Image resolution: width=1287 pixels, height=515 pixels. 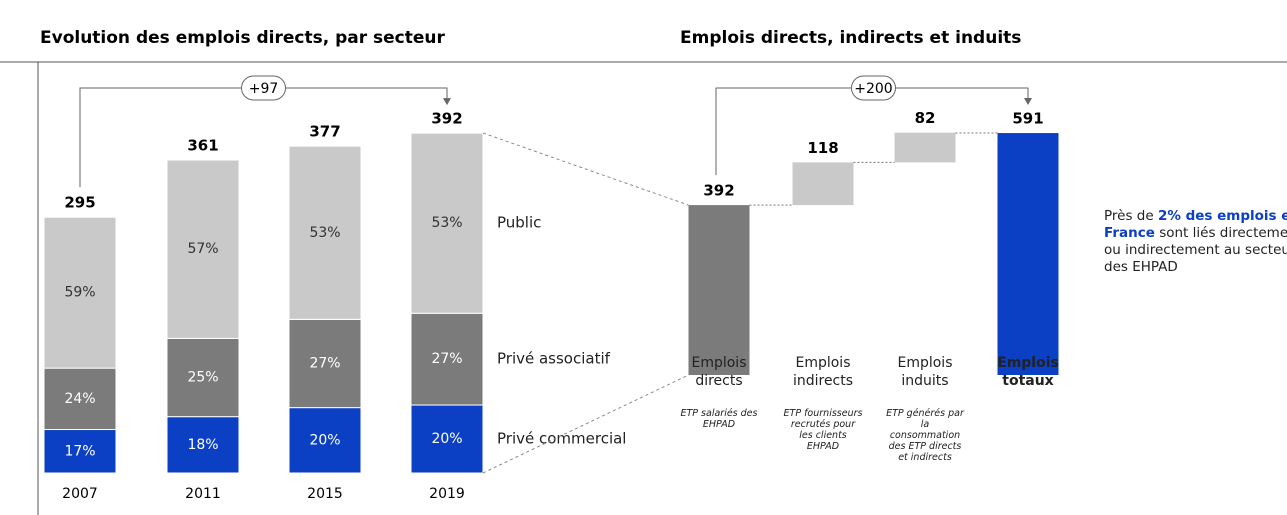 I want to click on annotation: +200, so click(x=873, y=89).